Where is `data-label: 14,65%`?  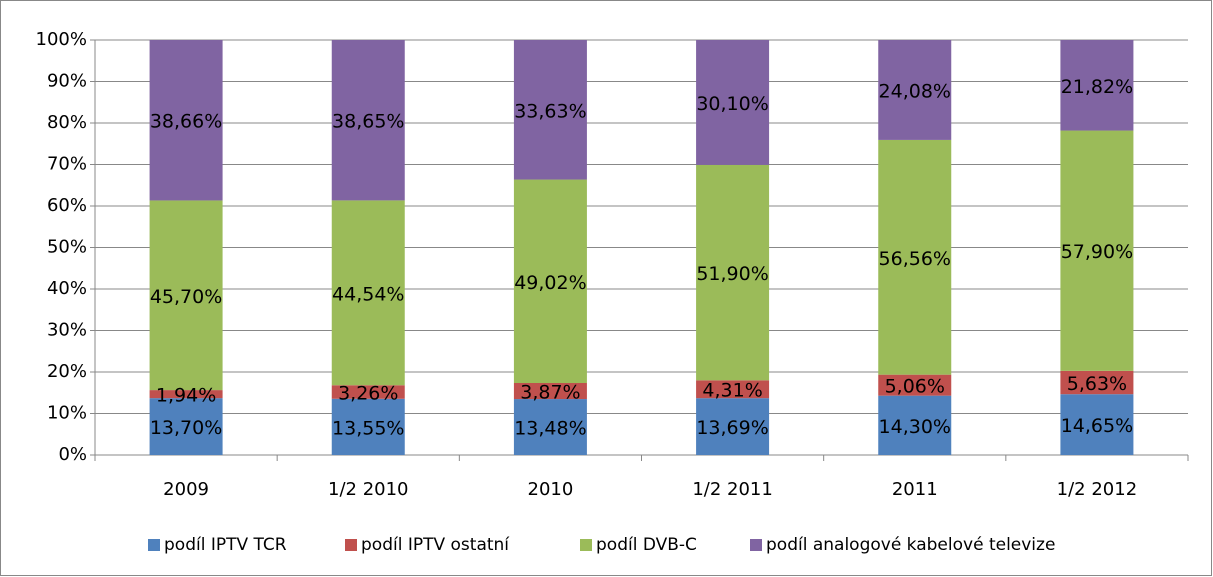 data-label: 14,65% is located at coordinates (1097, 426).